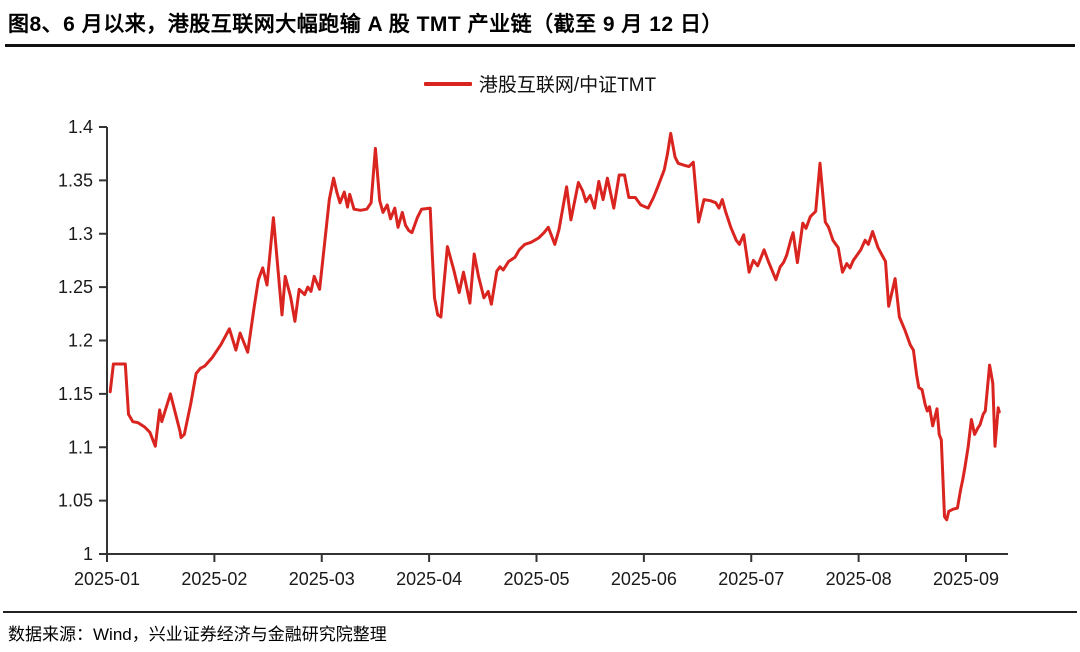  I want to click on y-tick-label: 1.2, so click(80, 341).